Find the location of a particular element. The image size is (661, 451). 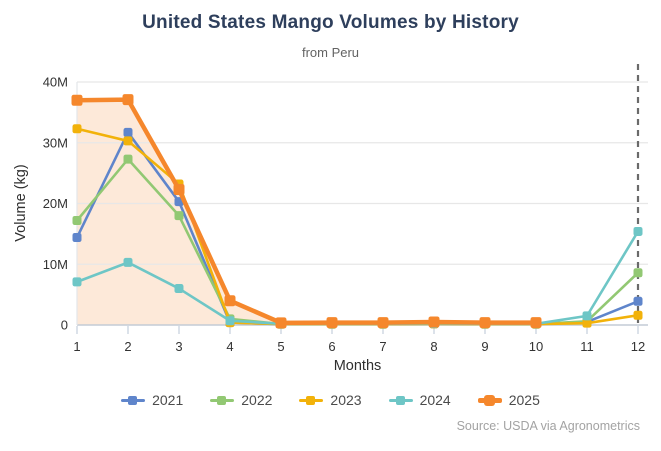

legend-item-2023: 2023 is located at coordinates (330, 400).